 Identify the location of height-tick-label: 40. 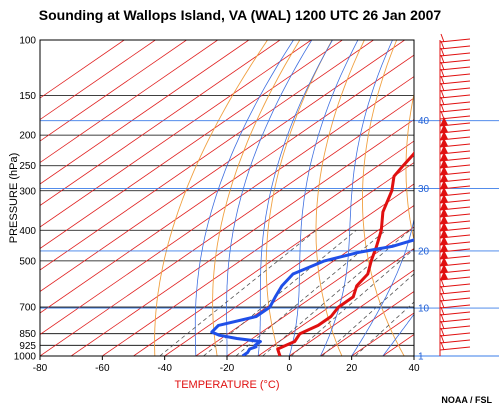
(424, 121).